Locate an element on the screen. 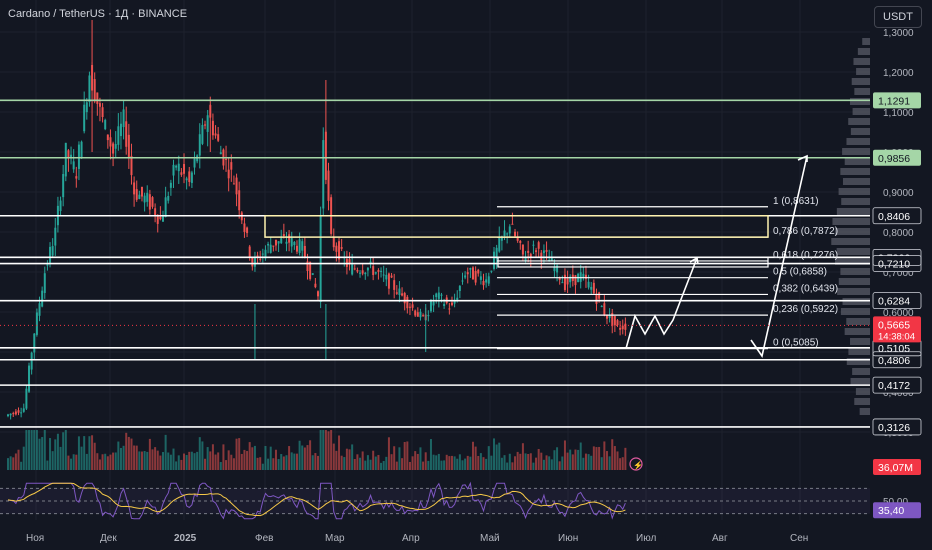 The width and height of the screenshot is (932, 550). currency-button: USDT is located at coordinates (898, 17).